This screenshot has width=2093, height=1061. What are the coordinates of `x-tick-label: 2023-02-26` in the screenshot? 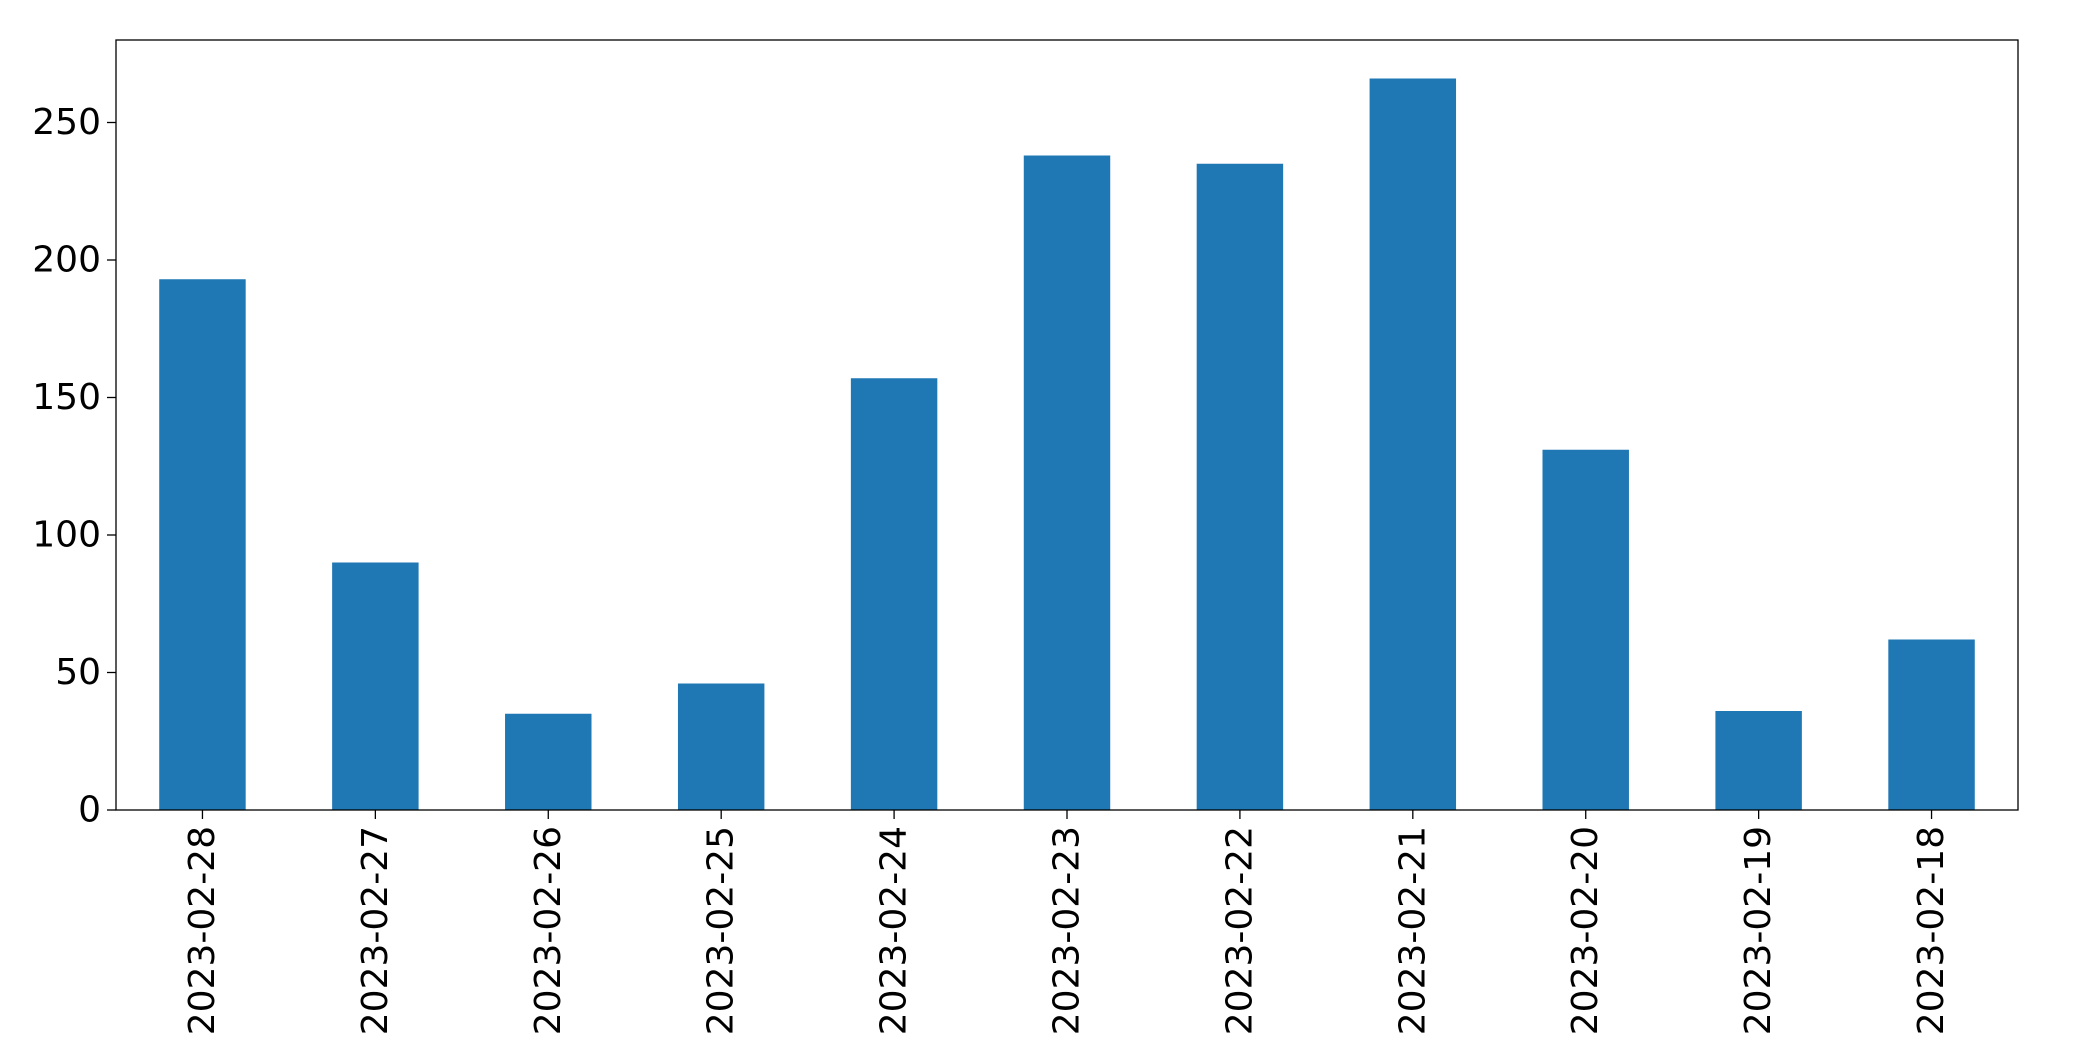 It's located at (548, 930).